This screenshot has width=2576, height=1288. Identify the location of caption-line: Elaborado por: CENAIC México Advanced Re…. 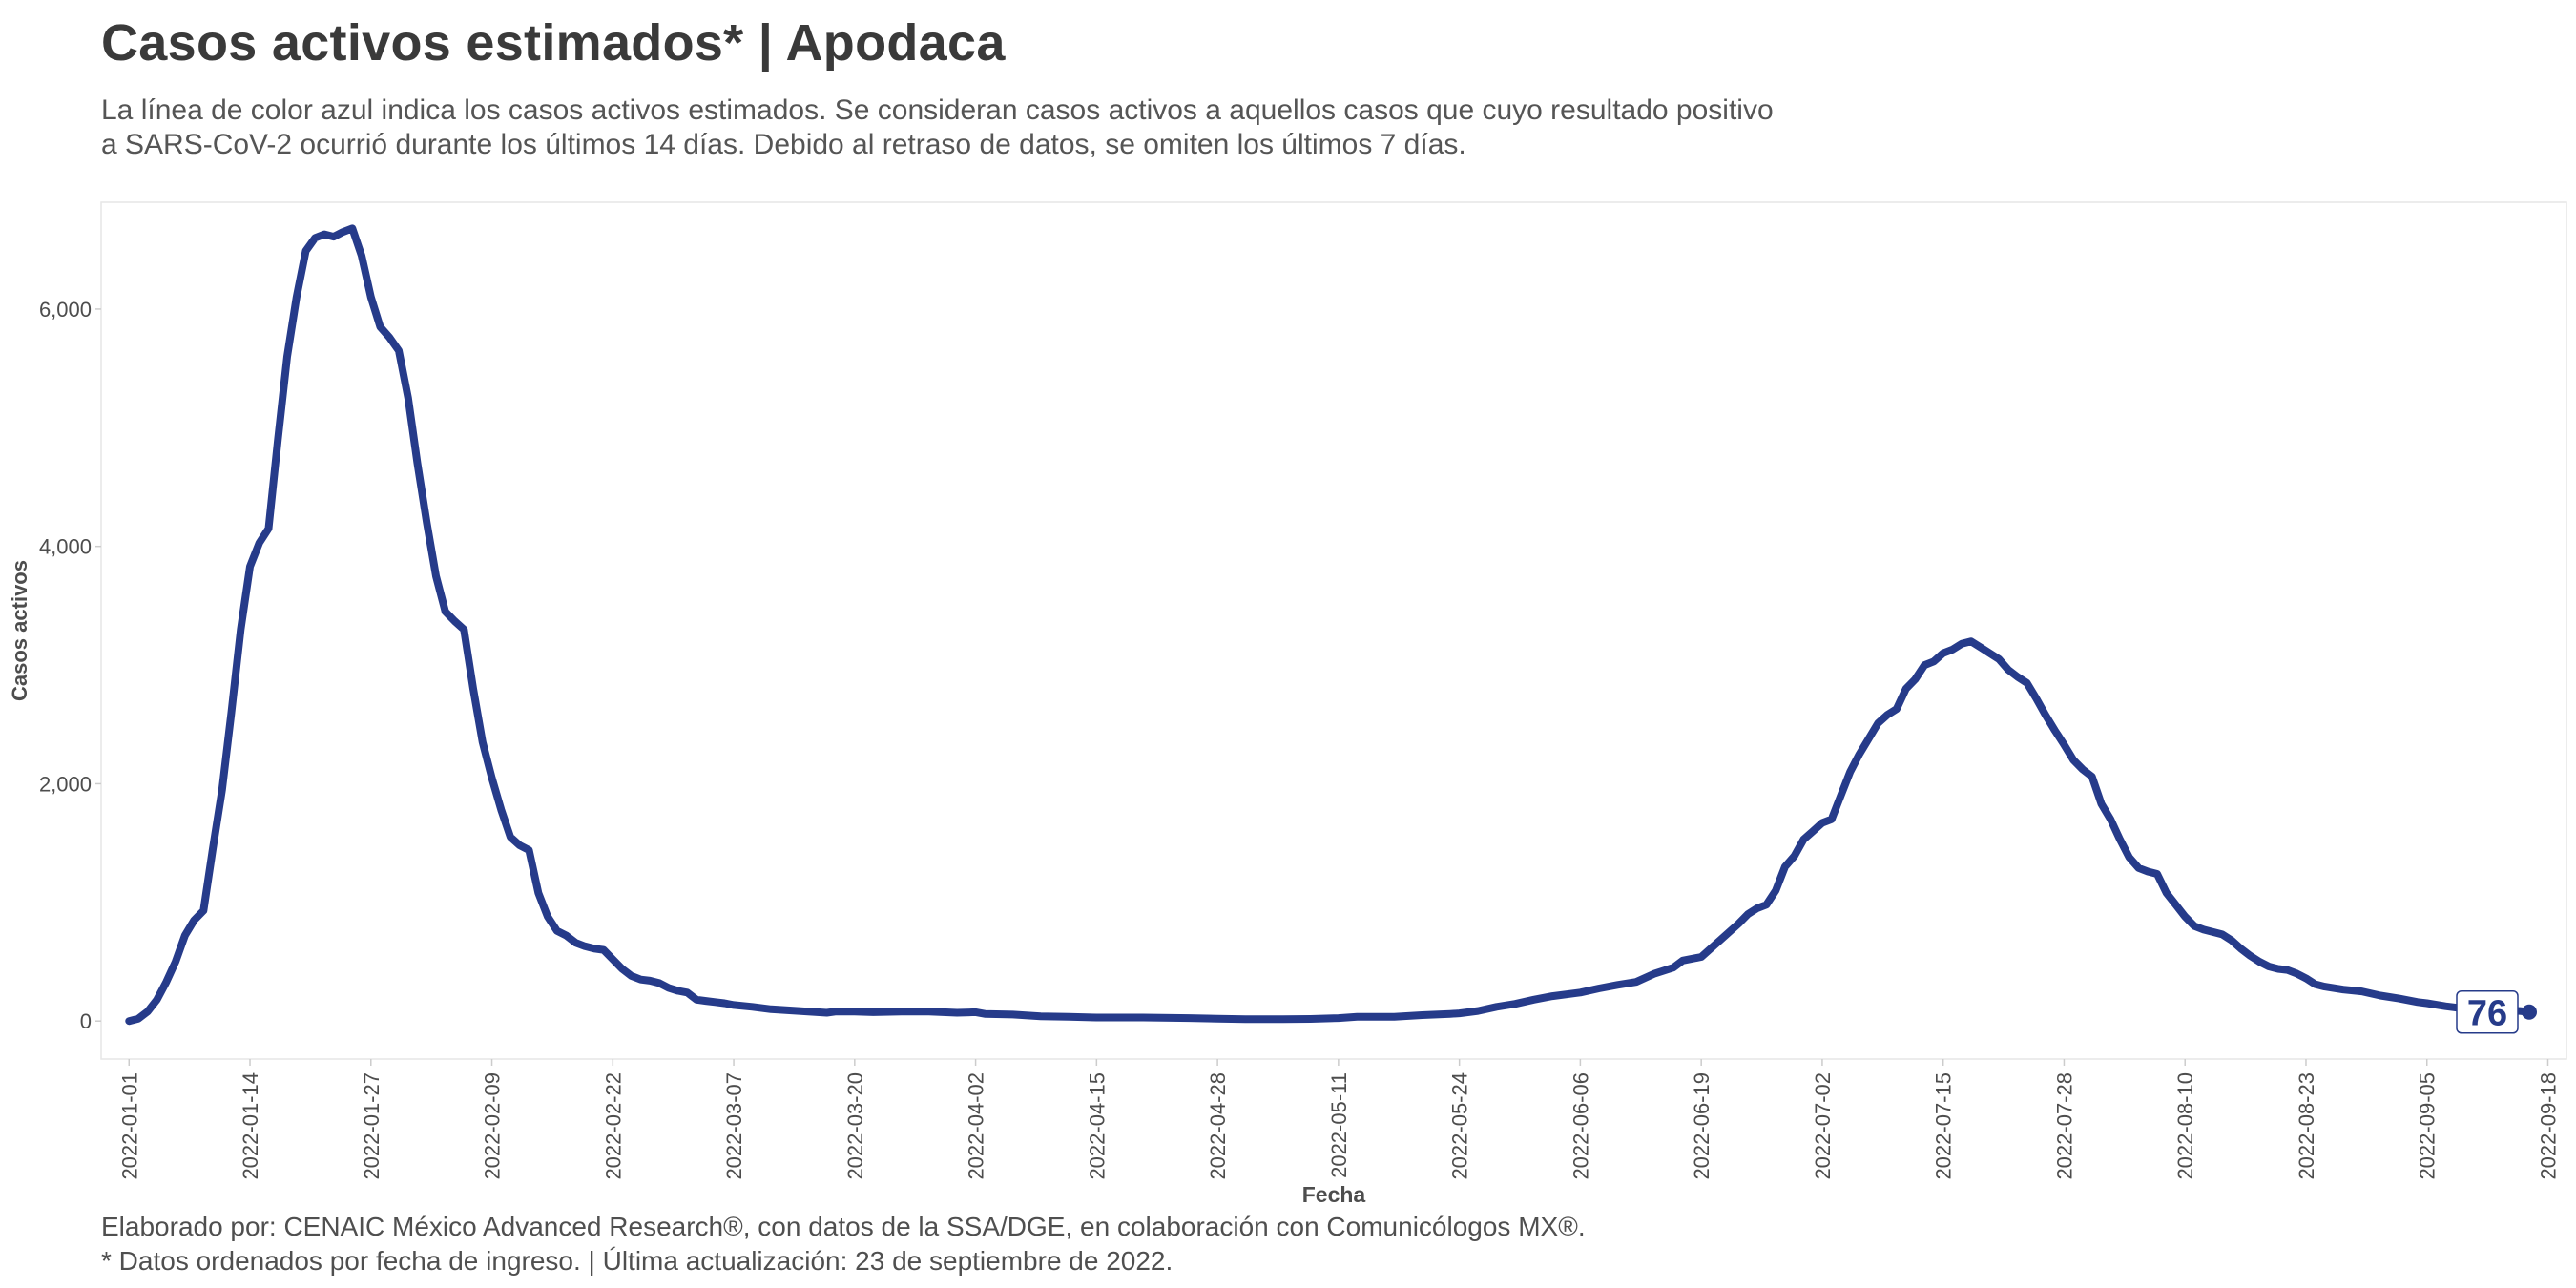
(843, 1226).